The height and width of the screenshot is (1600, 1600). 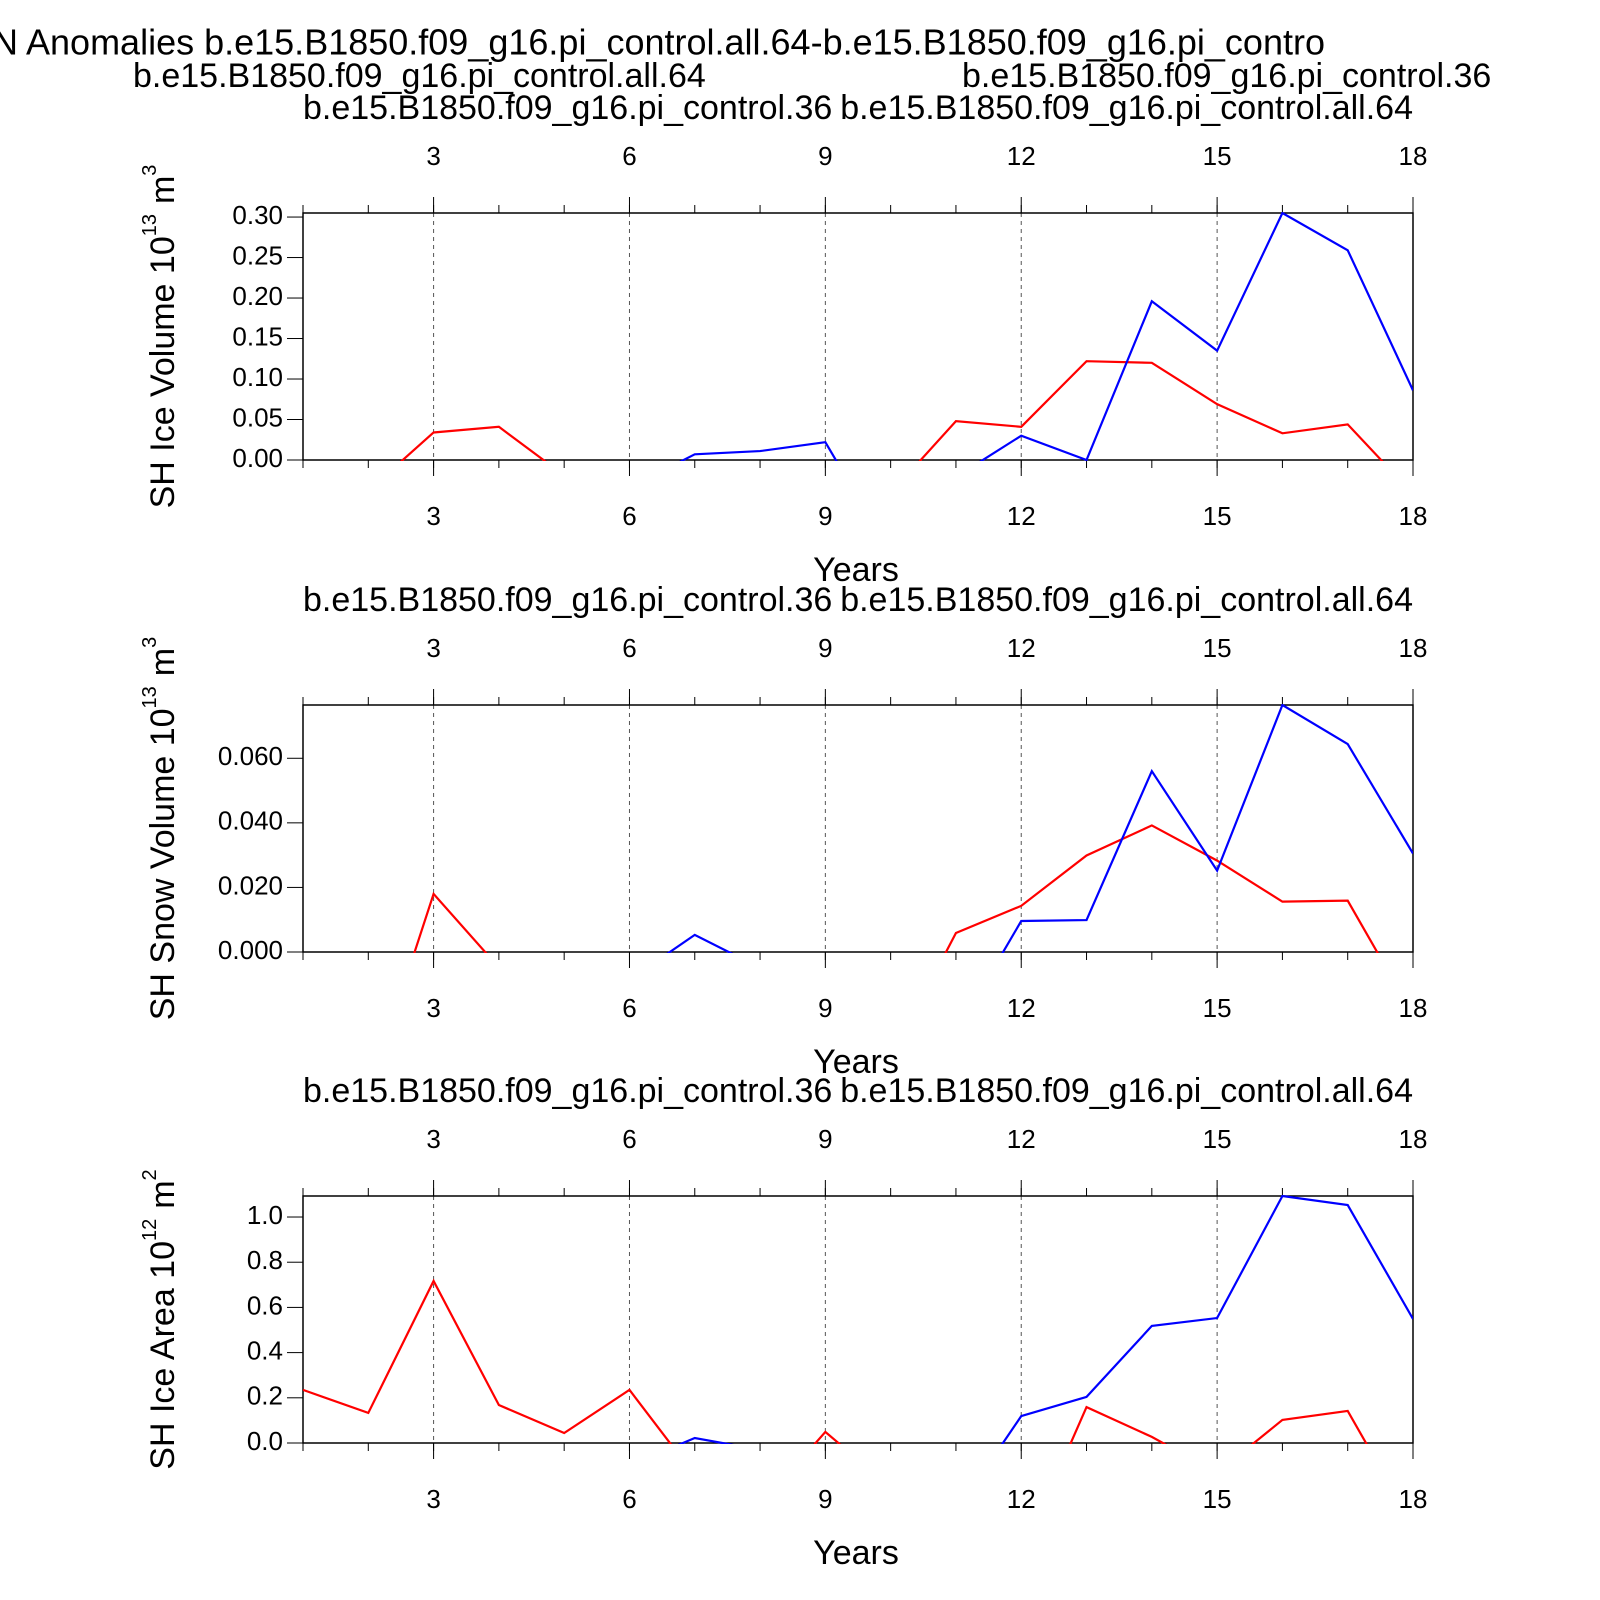 I want to click on y-axis-label: SH Snow Volume 1013 m3, so click(x=160, y=829).